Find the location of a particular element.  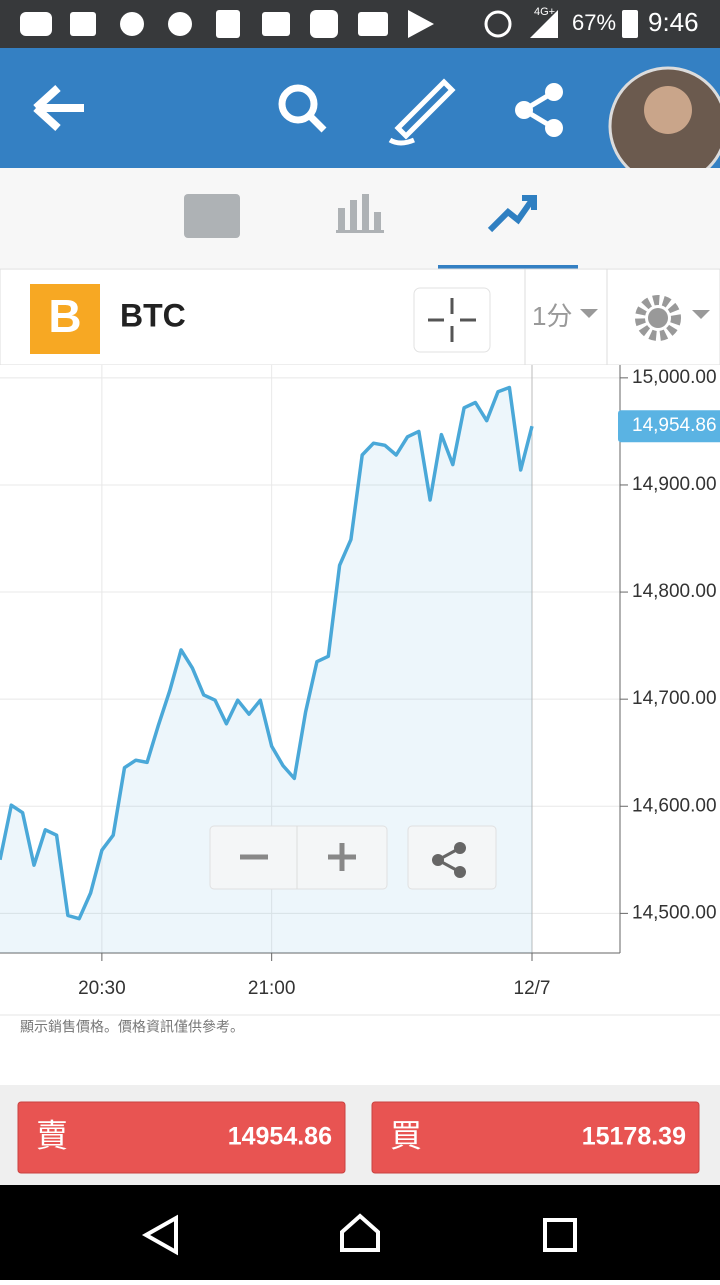

tab-bar is located at coordinates (360, 218).